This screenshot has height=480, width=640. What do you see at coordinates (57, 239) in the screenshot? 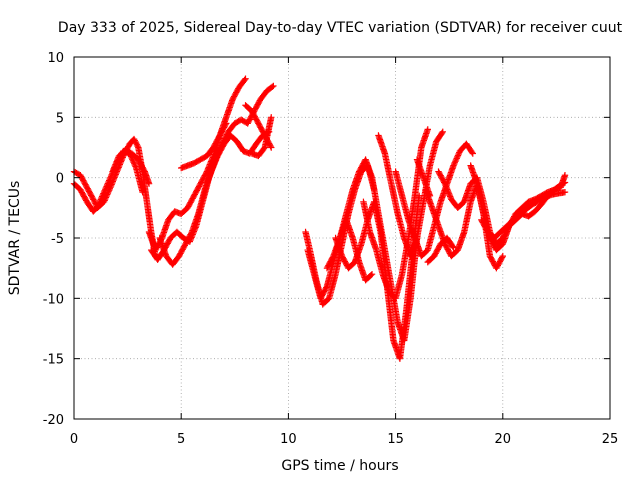
I see `y-tick-label: -5` at bounding box center [57, 239].